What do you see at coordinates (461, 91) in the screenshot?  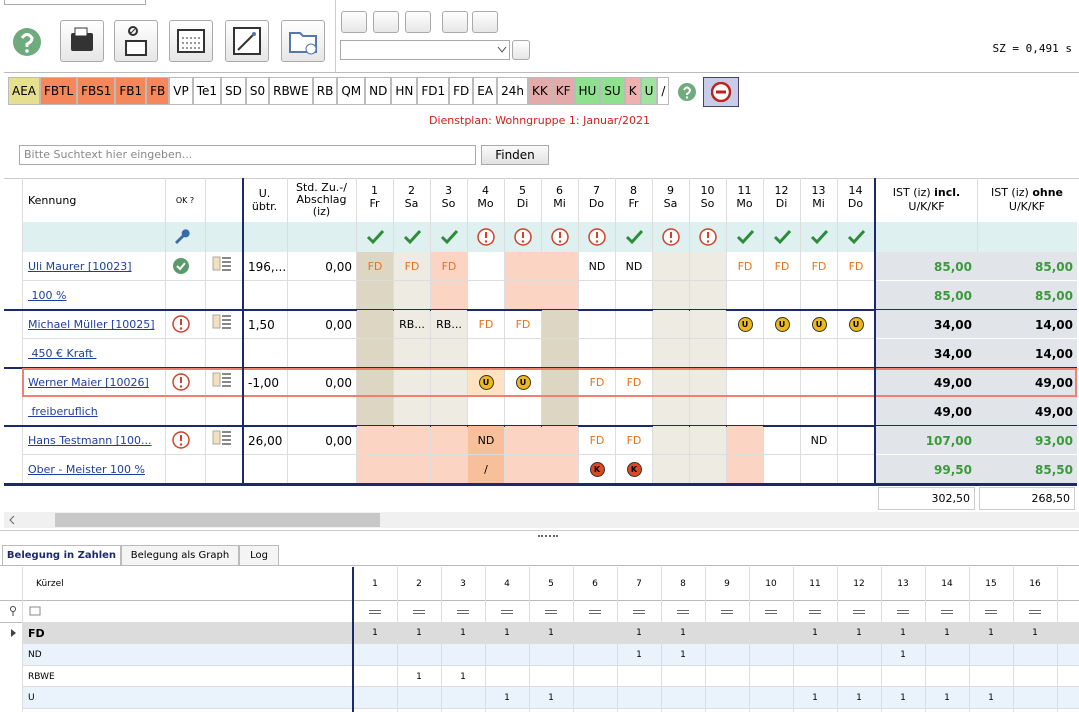 I see `filter-button: FD` at bounding box center [461, 91].